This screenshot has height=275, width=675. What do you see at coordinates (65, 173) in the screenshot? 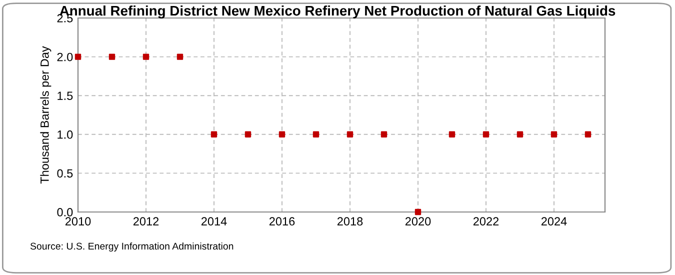
I see `y-tick-label: 0.5` at bounding box center [65, 173].